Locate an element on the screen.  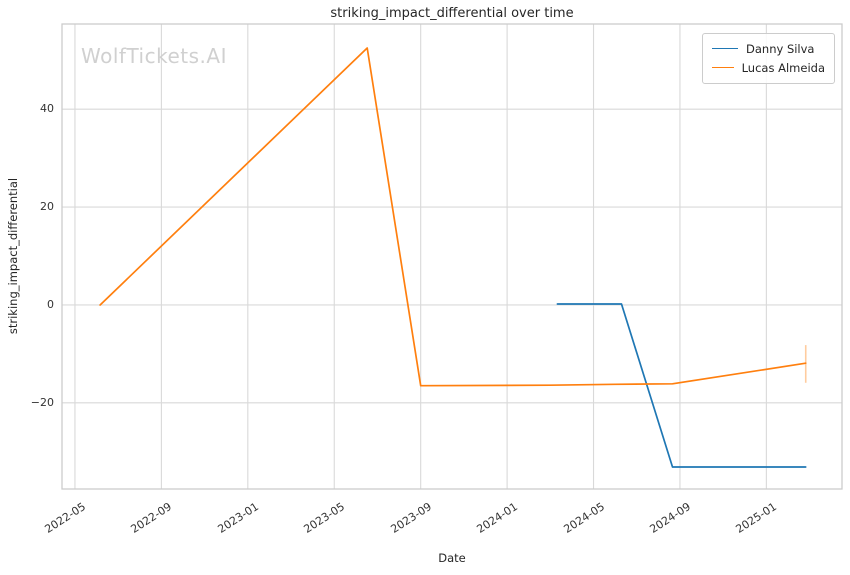
x-axis-label: Date is located at coordinates (452, 558).